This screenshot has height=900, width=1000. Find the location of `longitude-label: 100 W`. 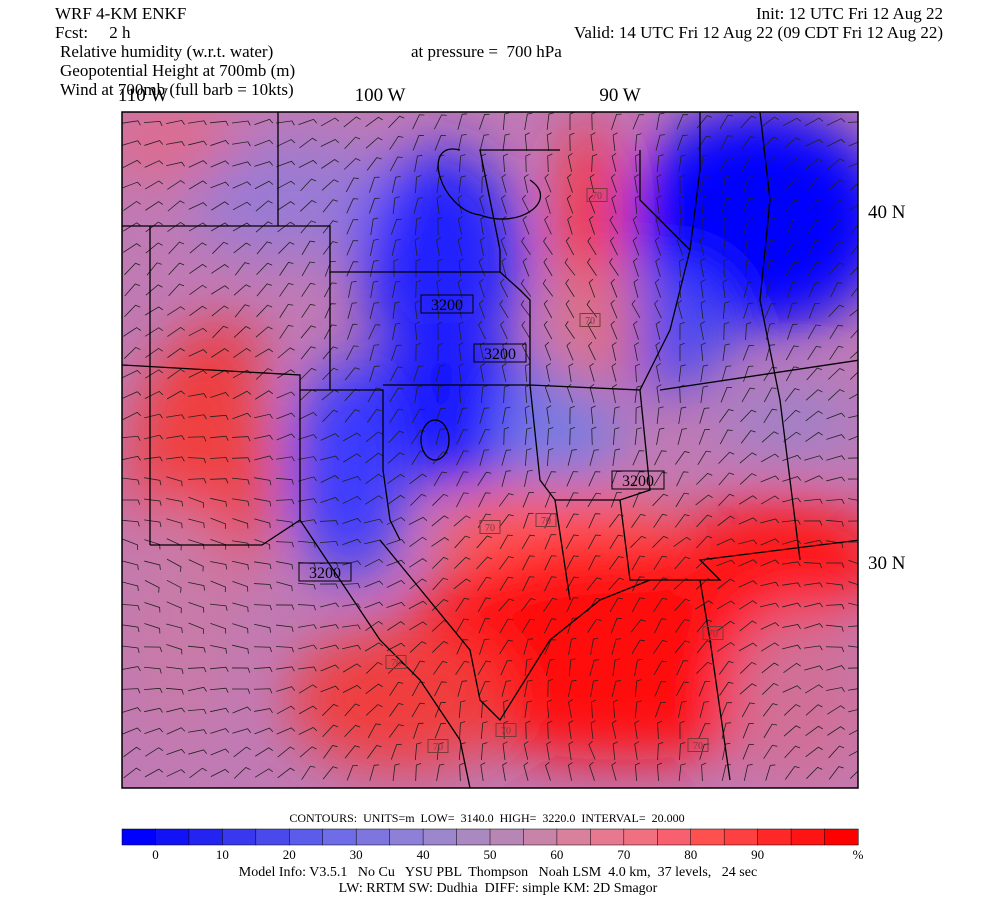

longitude-label: 100 W is located at coordinates (380, 95).